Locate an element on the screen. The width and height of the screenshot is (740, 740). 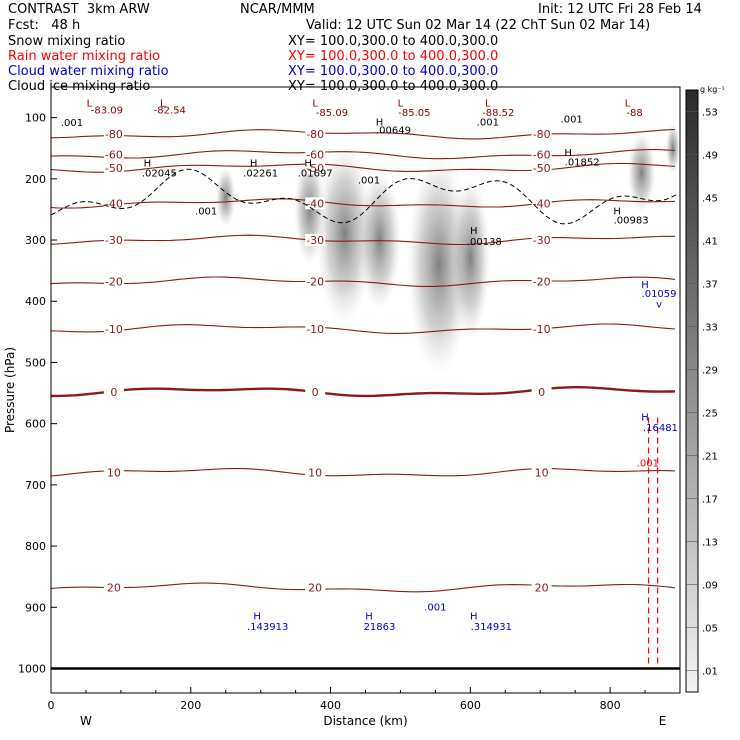
model-title: CONTRAST 3km ARW is located at coordinates (79, 9).